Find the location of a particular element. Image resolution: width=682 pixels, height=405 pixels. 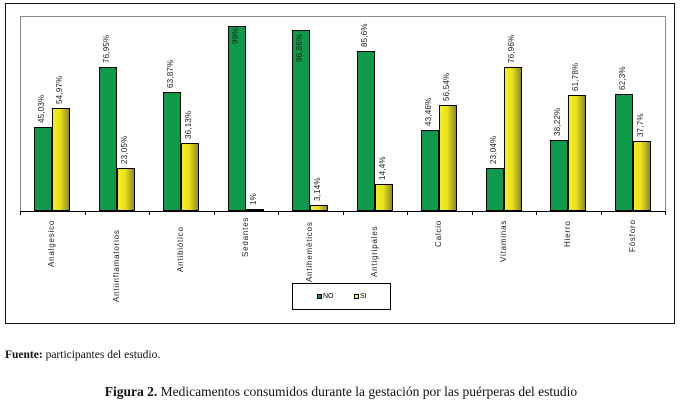

legend-item-si: SI is located at coordinates (360, 296).